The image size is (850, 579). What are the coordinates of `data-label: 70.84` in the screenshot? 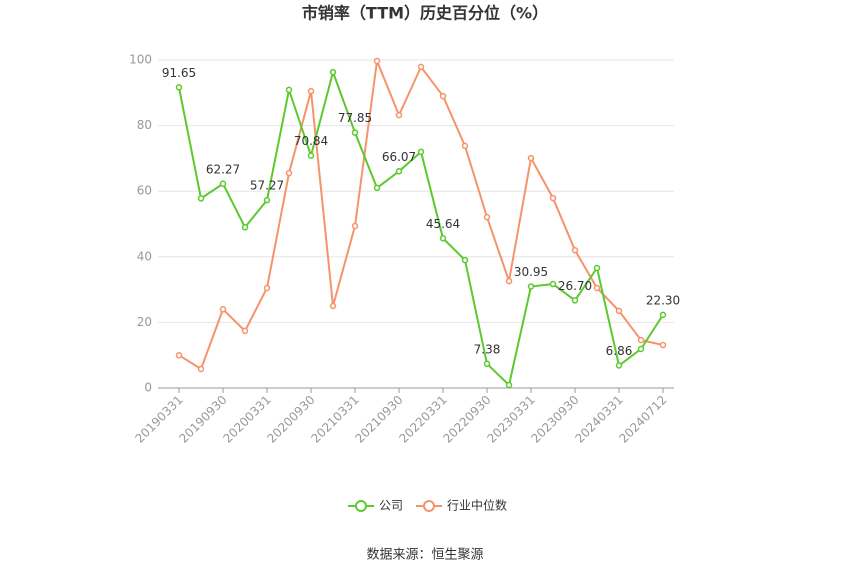 It's located at (311, 141).